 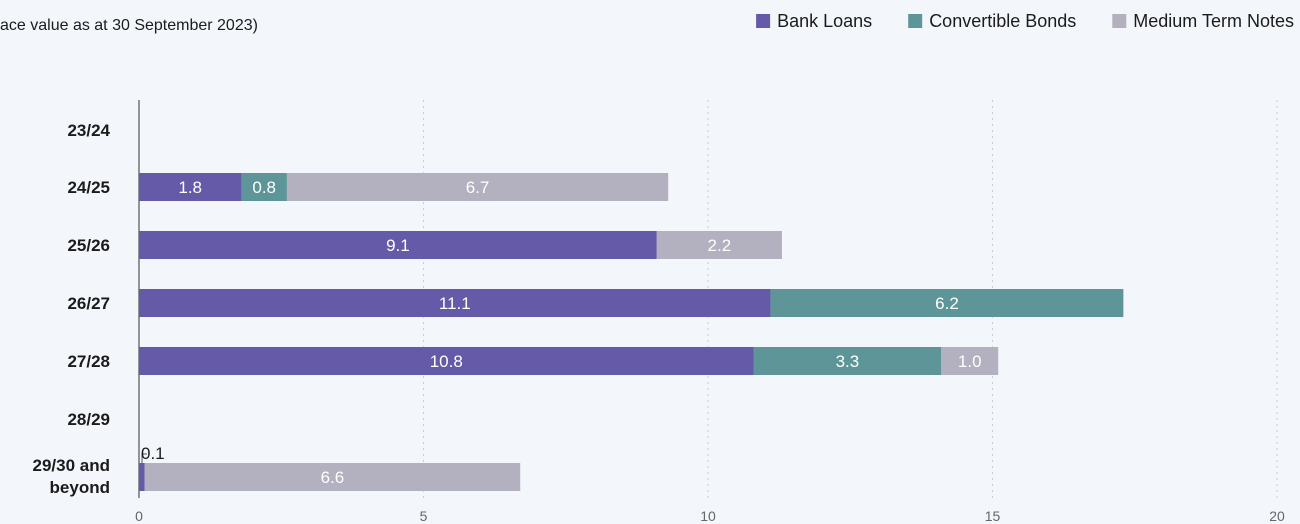 What do you see at coordinates (144, 458) in the screenshot?
I see `leader-line` at bounding box center [144, 458].